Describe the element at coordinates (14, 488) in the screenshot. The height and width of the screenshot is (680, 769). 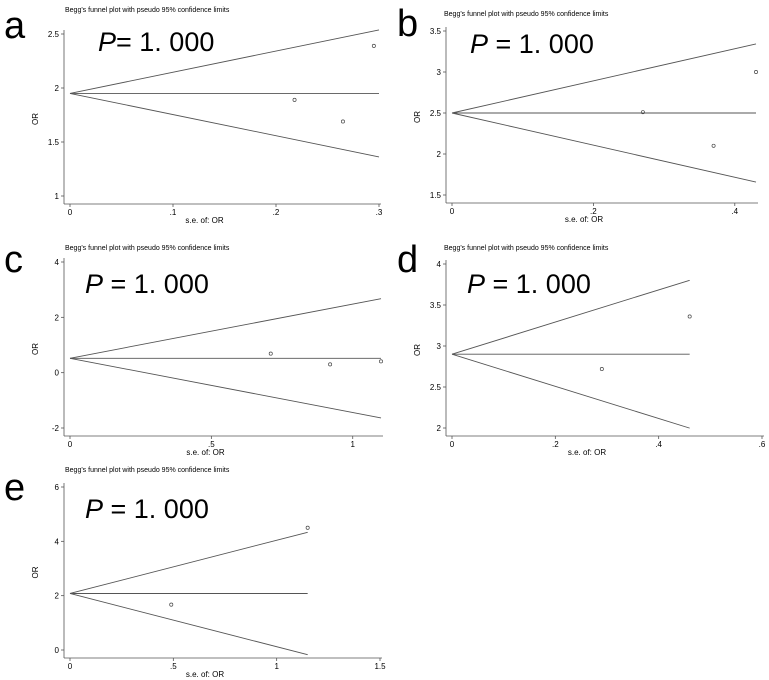
I see `panel-letter: e` at that location.